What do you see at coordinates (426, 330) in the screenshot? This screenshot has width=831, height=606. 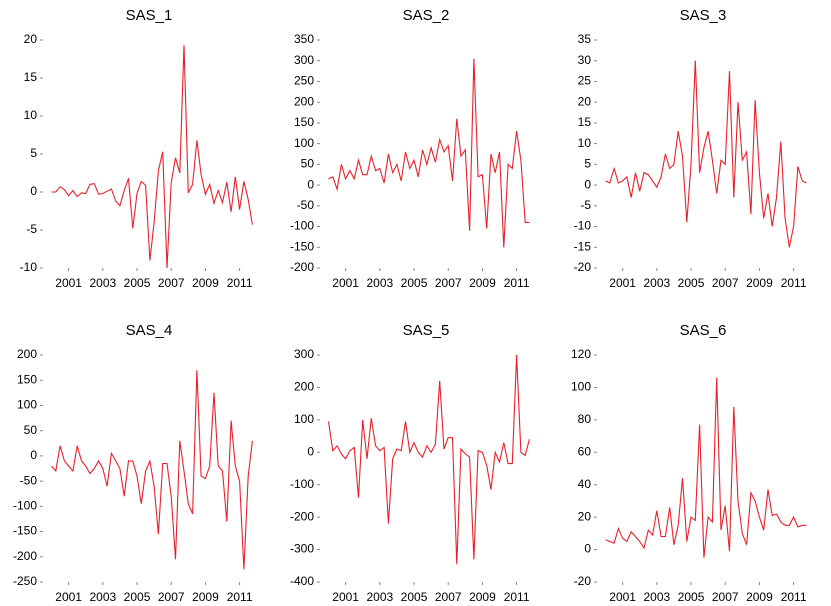 I see `chart-title: SAS_5` at bounding box center [426, 330].